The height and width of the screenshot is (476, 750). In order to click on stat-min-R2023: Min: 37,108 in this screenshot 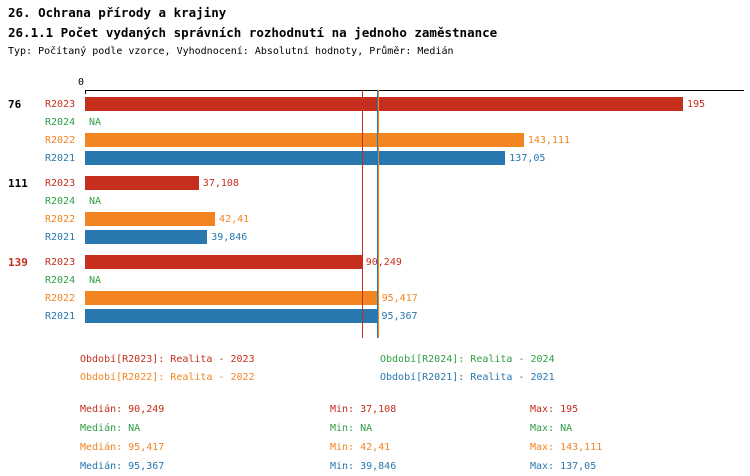, I will do `click(363, 409)`.